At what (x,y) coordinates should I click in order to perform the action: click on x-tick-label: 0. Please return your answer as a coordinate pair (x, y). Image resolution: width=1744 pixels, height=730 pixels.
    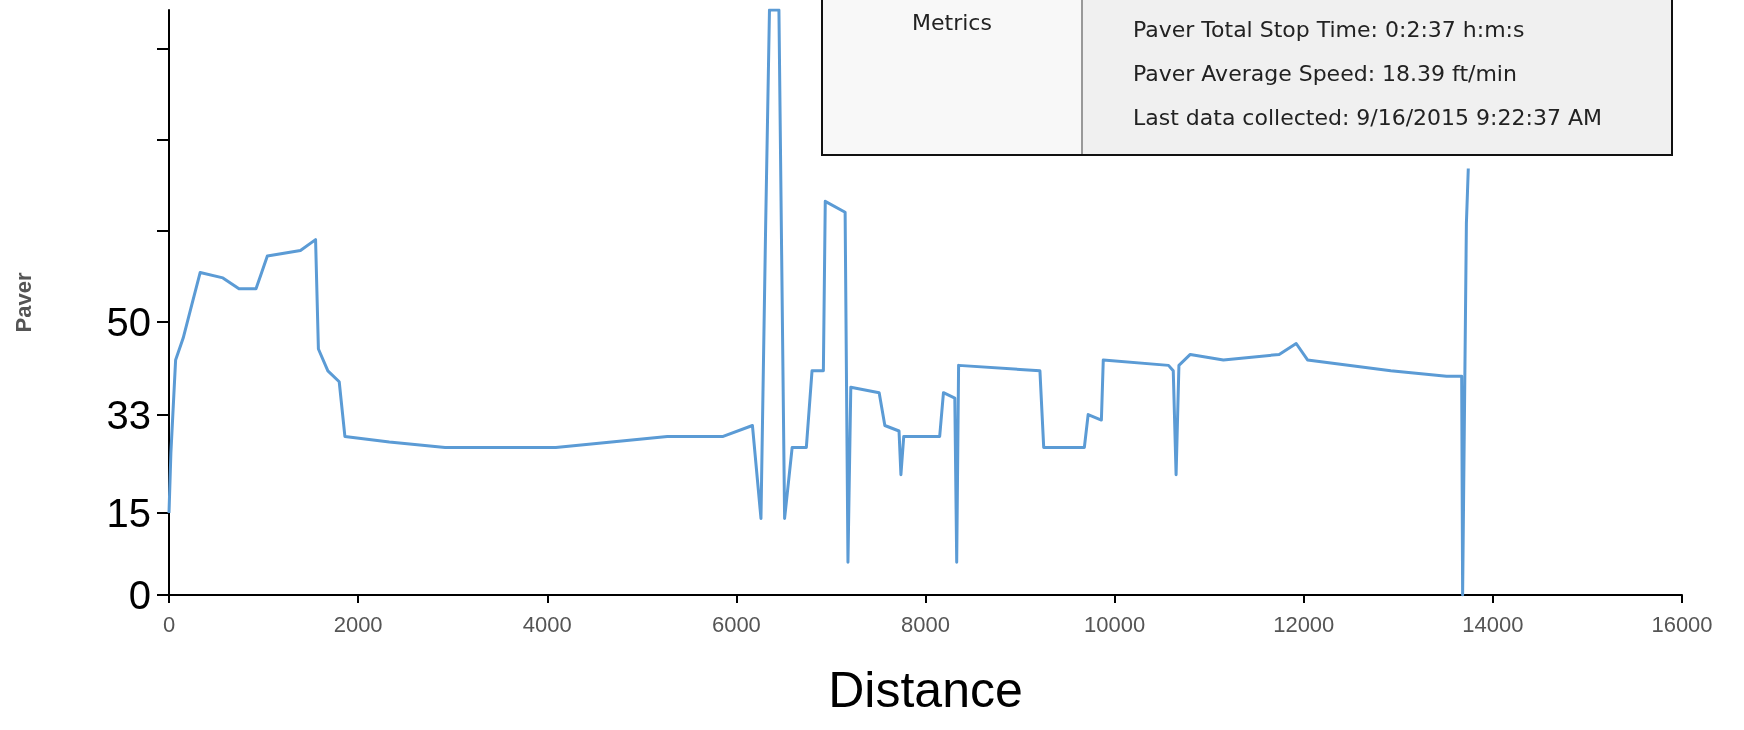
    Looking at the image, I should click on (169, 624).